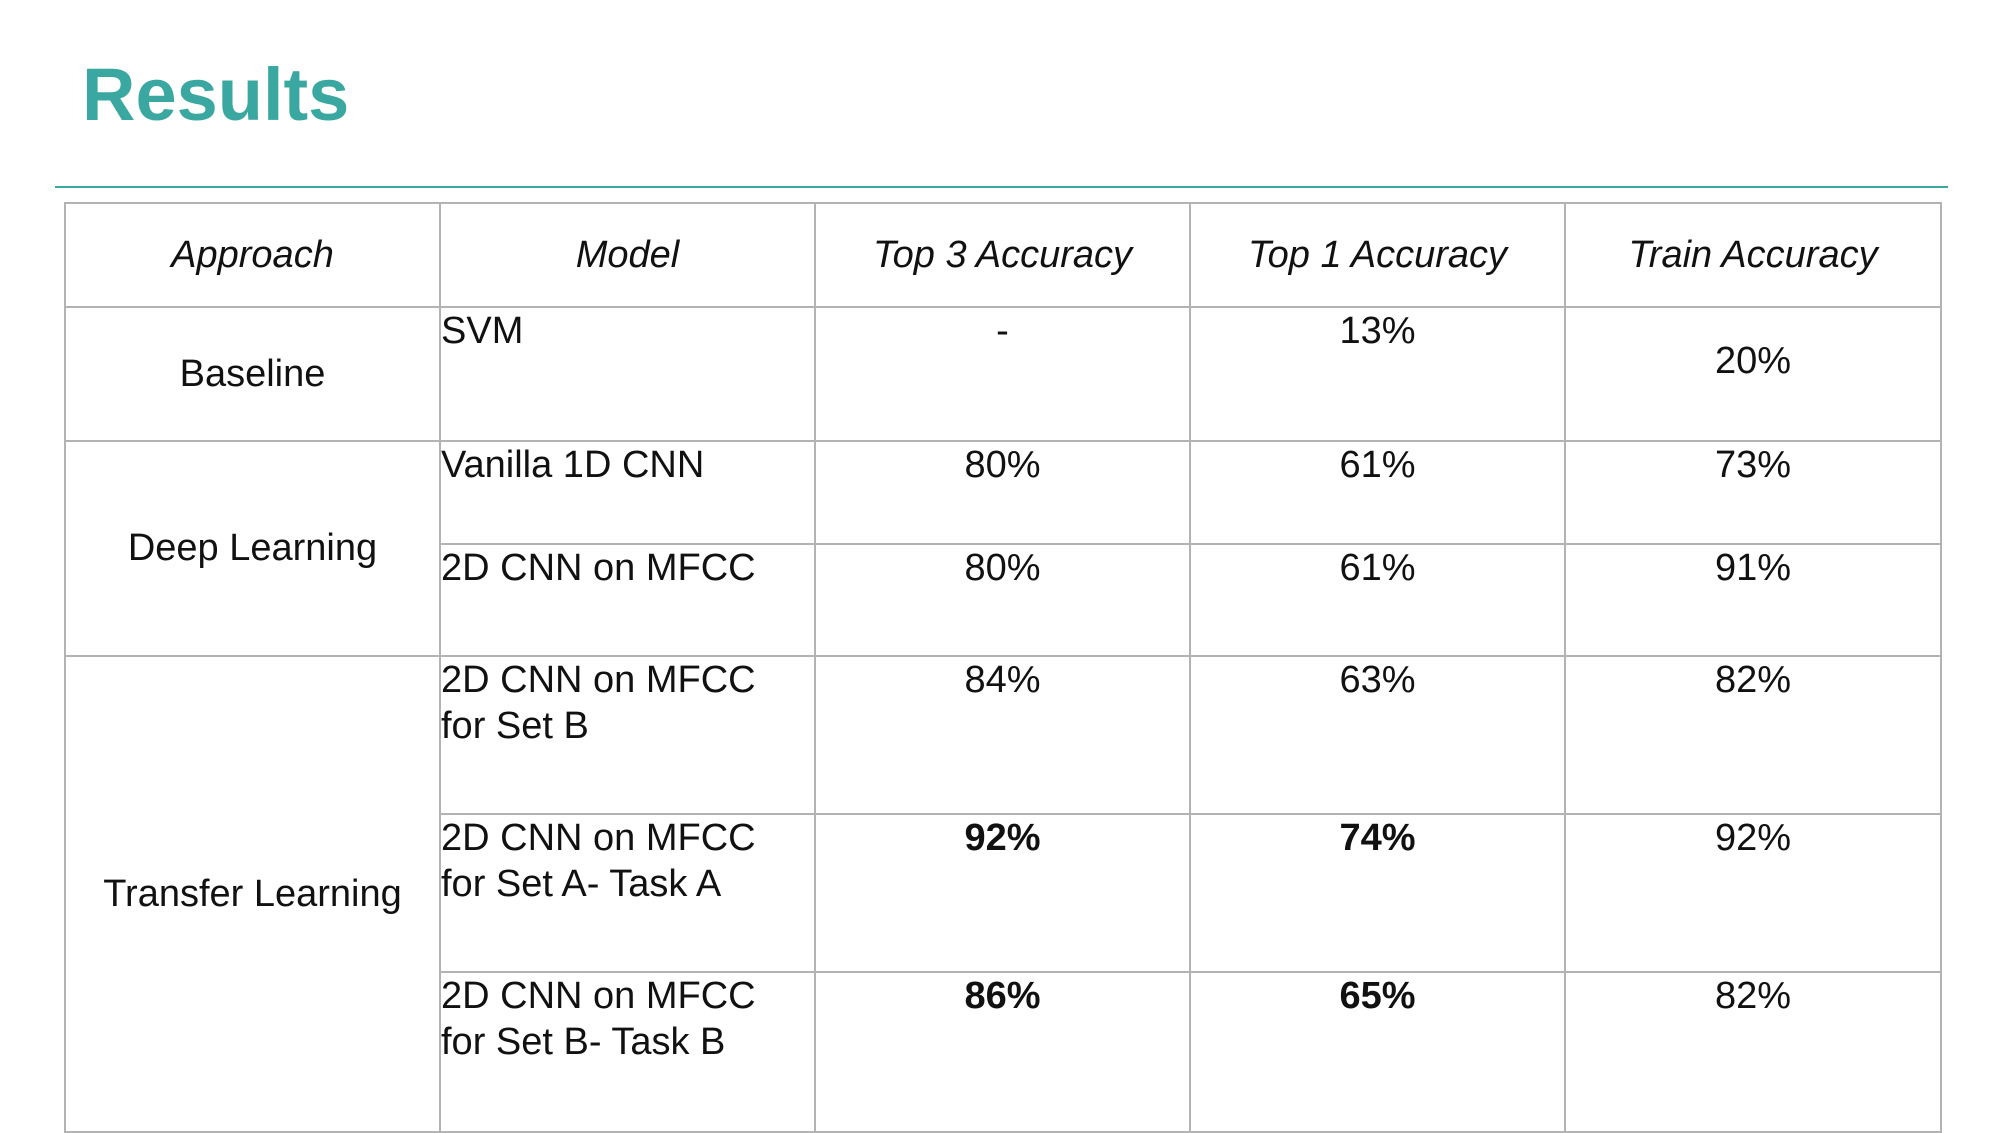 This screenshot has width=2000, height=1133. Describe the element at coordinates (583, 1042) in the screenshot. I see `model-line: for Set B- Task B` at that location.